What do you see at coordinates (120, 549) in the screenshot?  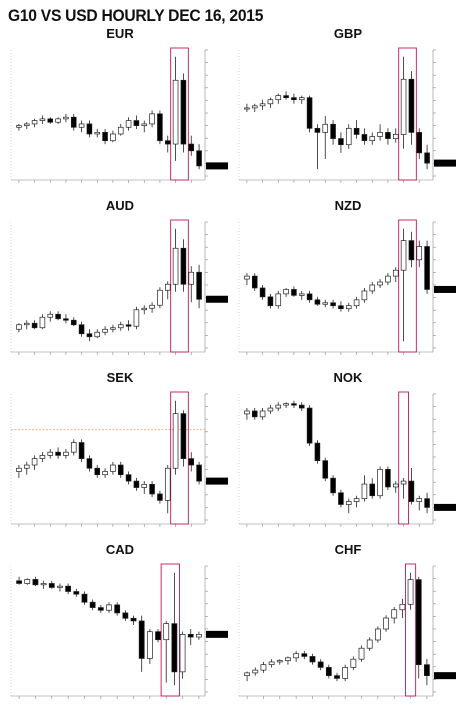 I see `panel-title-cad: CAD` at bounding box center [120, 549].